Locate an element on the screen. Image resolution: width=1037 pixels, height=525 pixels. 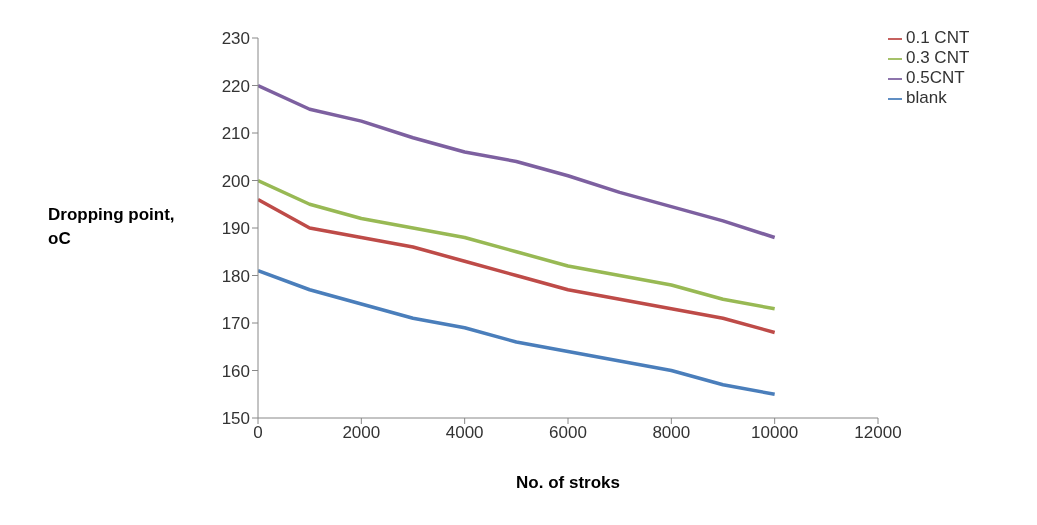
x-tick-label: 8000 is located at coordinates (671, 433).